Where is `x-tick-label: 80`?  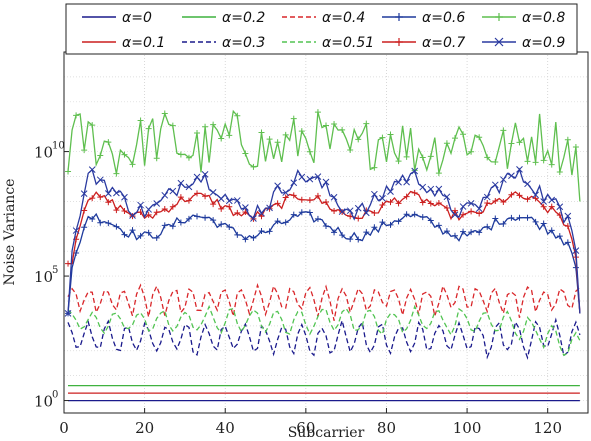
x-tick-label: 80 is located at coordinates (386, 428).